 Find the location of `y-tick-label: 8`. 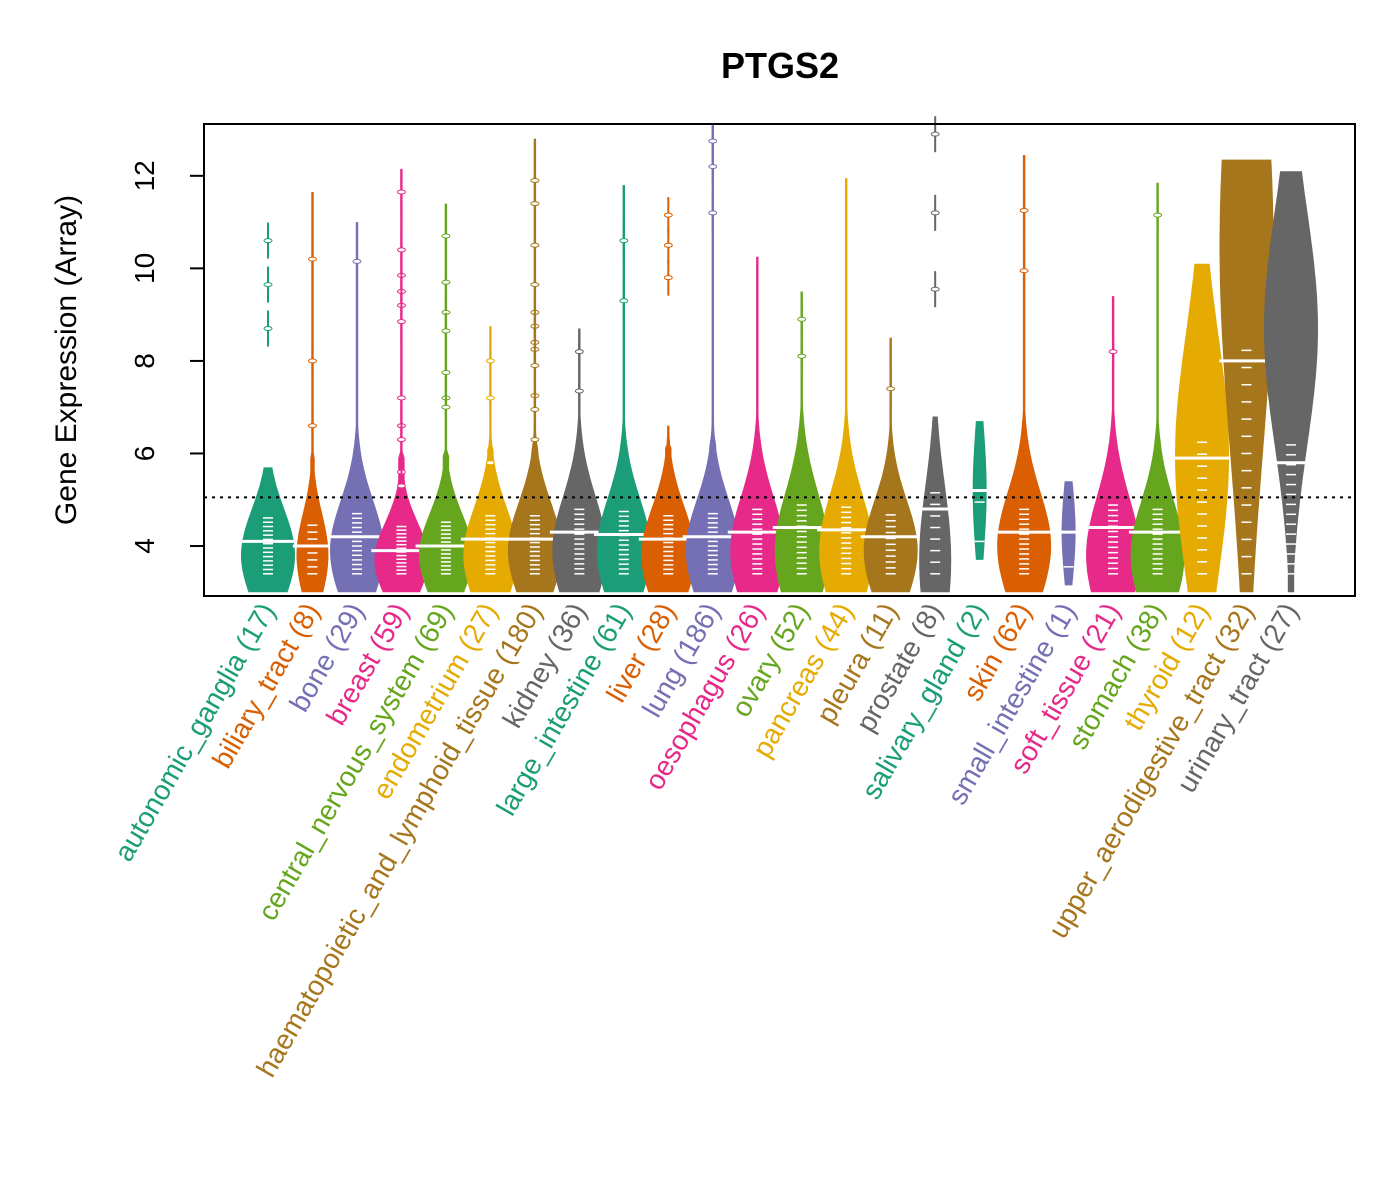

y-tick-label: 8 is located at coordinates (144, 361).